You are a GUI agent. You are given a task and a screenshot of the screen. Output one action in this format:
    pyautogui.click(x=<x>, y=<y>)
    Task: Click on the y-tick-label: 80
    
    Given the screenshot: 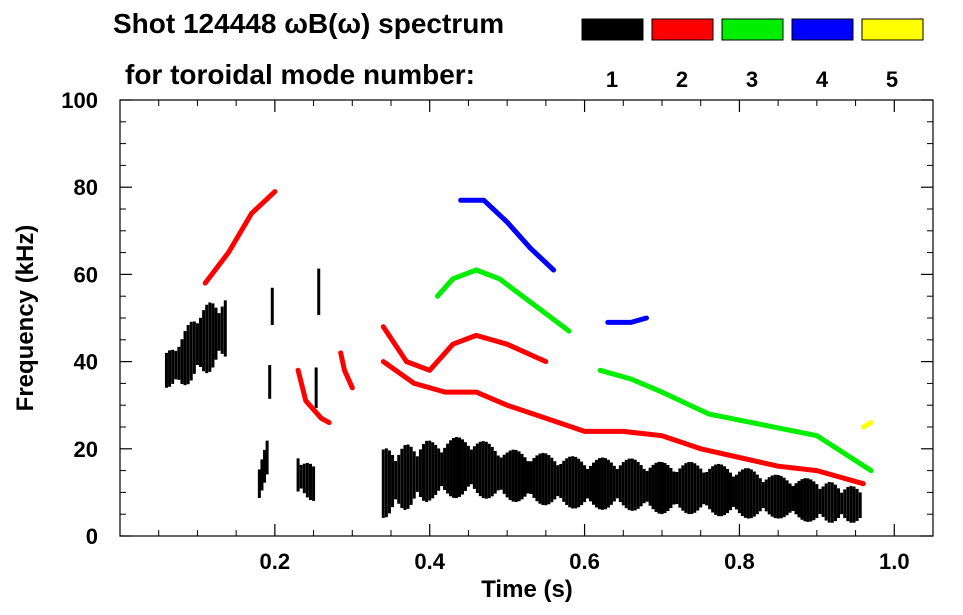 What is the action you would take?
    pyautogui.click(x=86, y=187)
    